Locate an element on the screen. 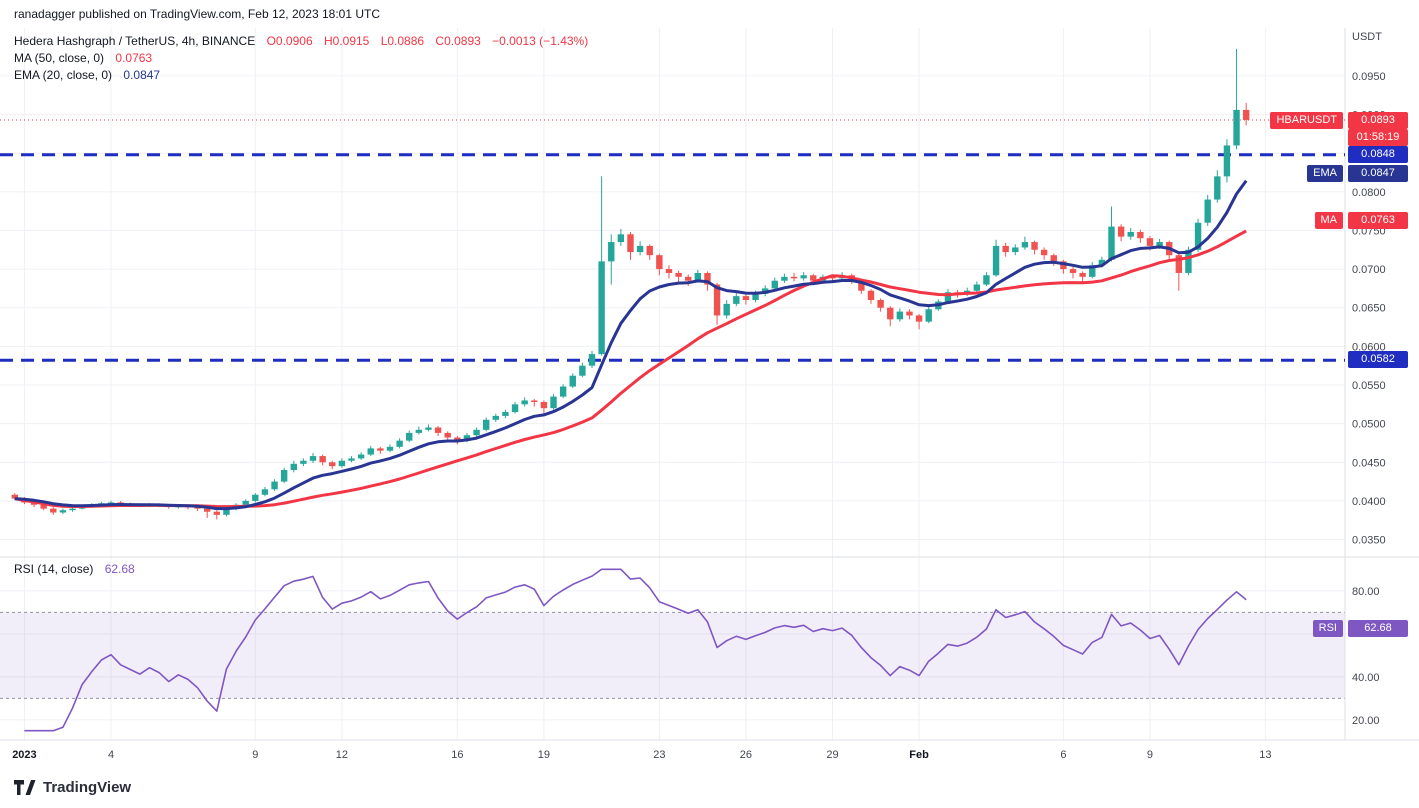 This screenshot has height=808, width=1419. ma-legend-row: MA (50, close, 0) 0.0763 is located at coordinates (83, 58).